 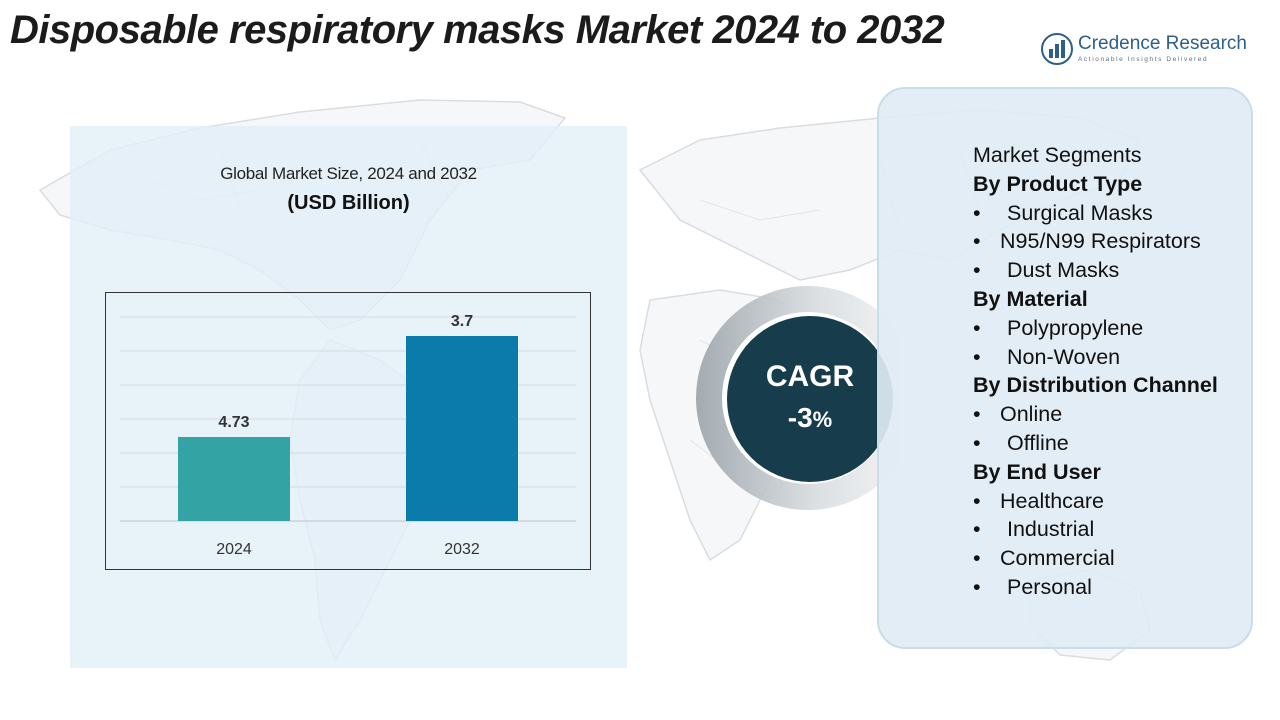 What do you see at coordinates (1100, 241) in the screenshot?
I see `segment-item-label: N95/N99 Respirators` at bounding box center [1100, 241].